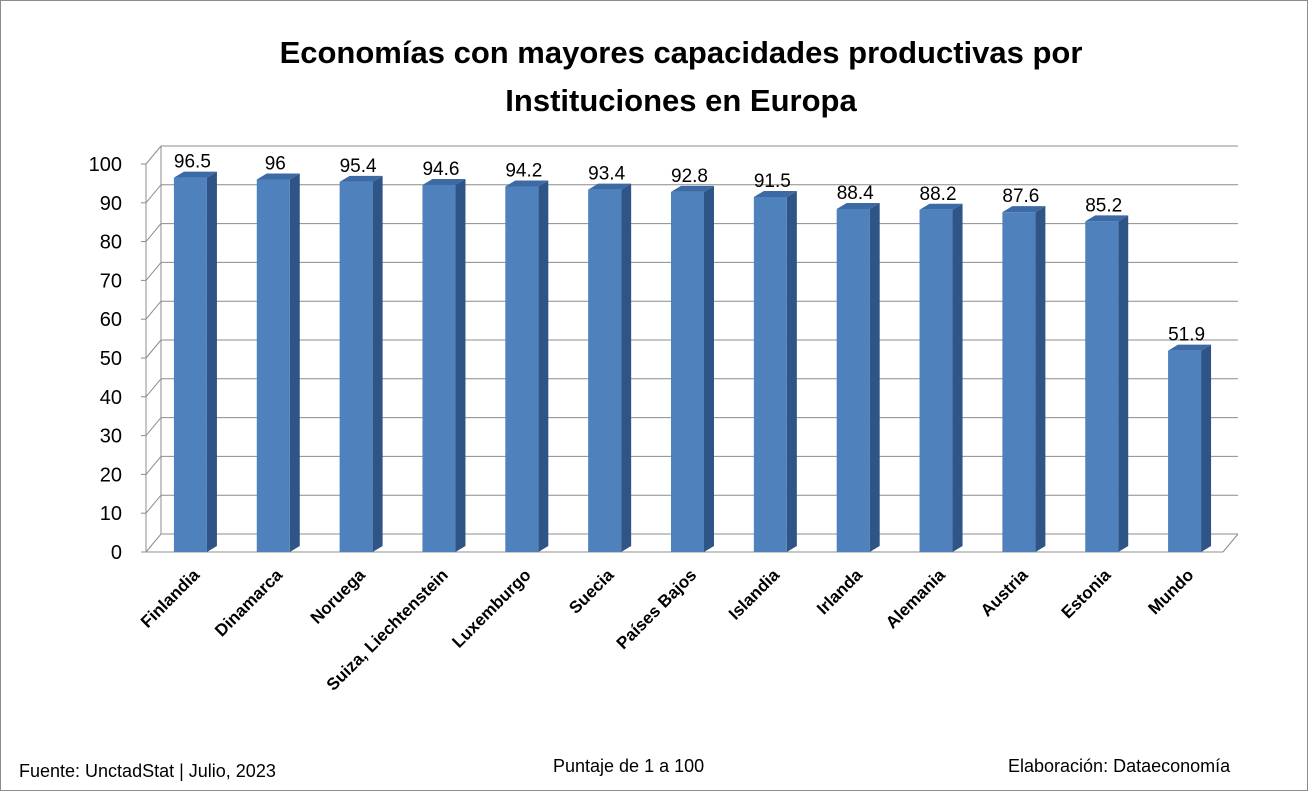 The image size is (1308, 792). What do you see at coordinates (1119, 766) in the screenshot?
I see `credit-note: Elaboración: Dataeconomía` at bounding box center [1119, 766].